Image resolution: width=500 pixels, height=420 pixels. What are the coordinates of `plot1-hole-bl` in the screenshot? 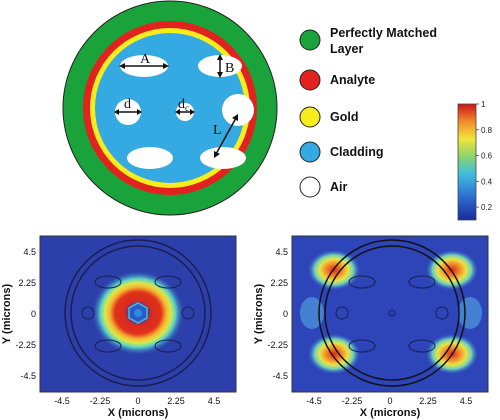 It's located at (108, 346).